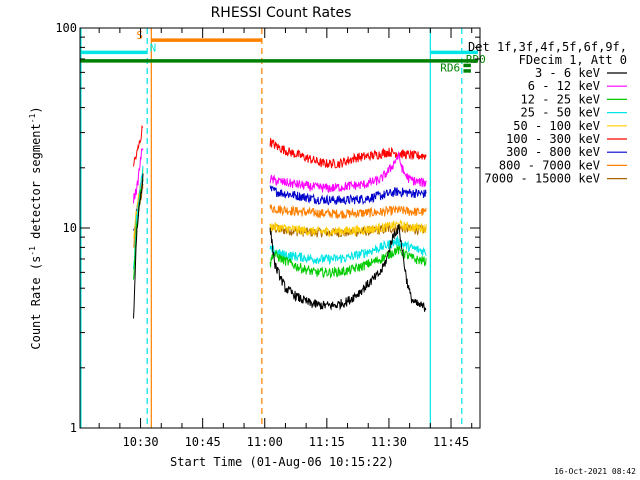  Describe the element at coordinates (547, 47) in the screenshot. I see `legend-header-line-1: Det 1f,3f,4f,5f,6f,9f,` at that location.